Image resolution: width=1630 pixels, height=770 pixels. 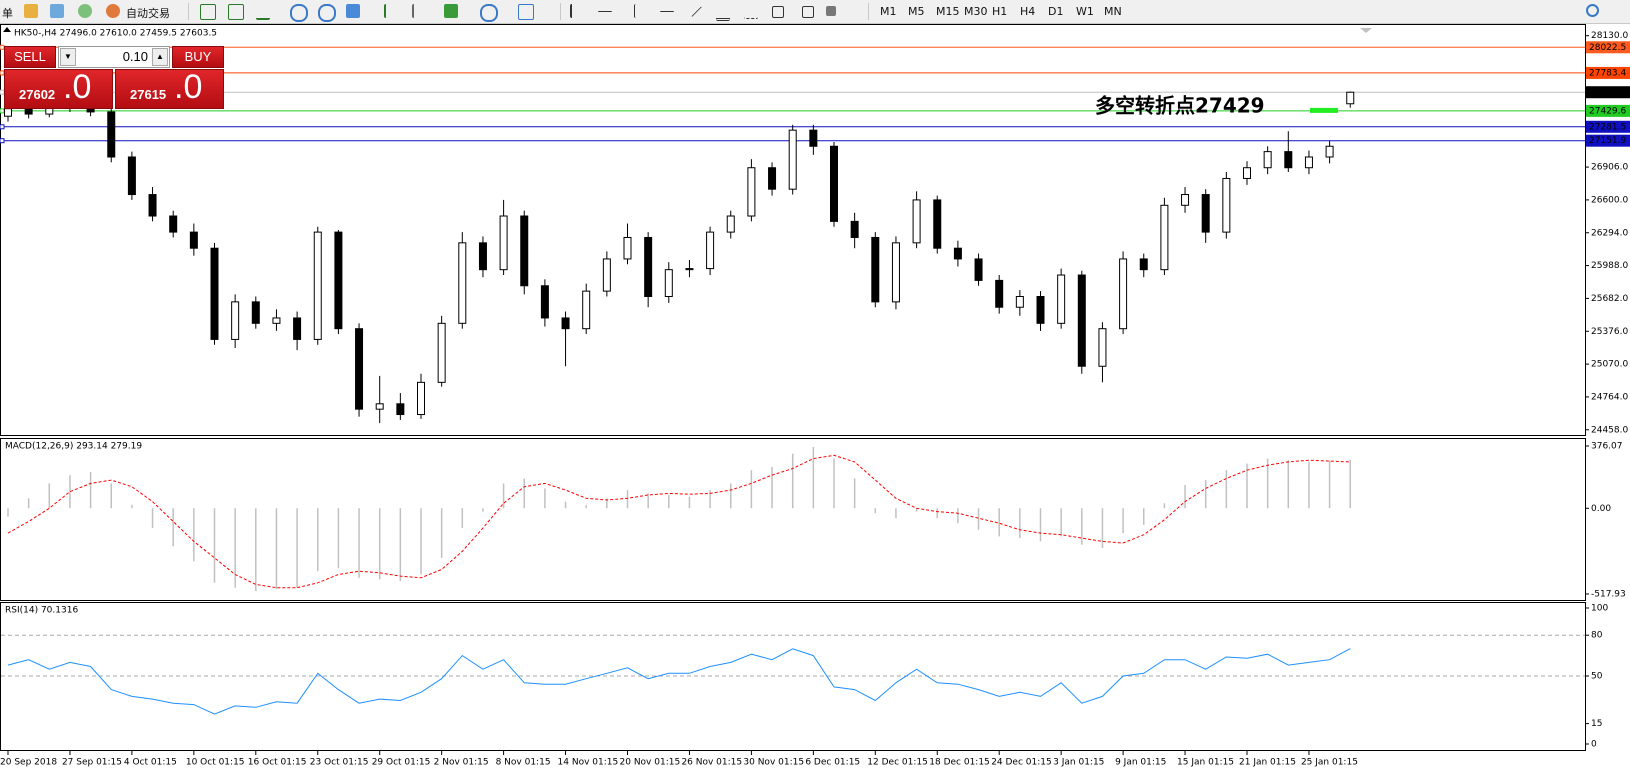 I want to click on annotation-marker, so click(x=1324, y=110).